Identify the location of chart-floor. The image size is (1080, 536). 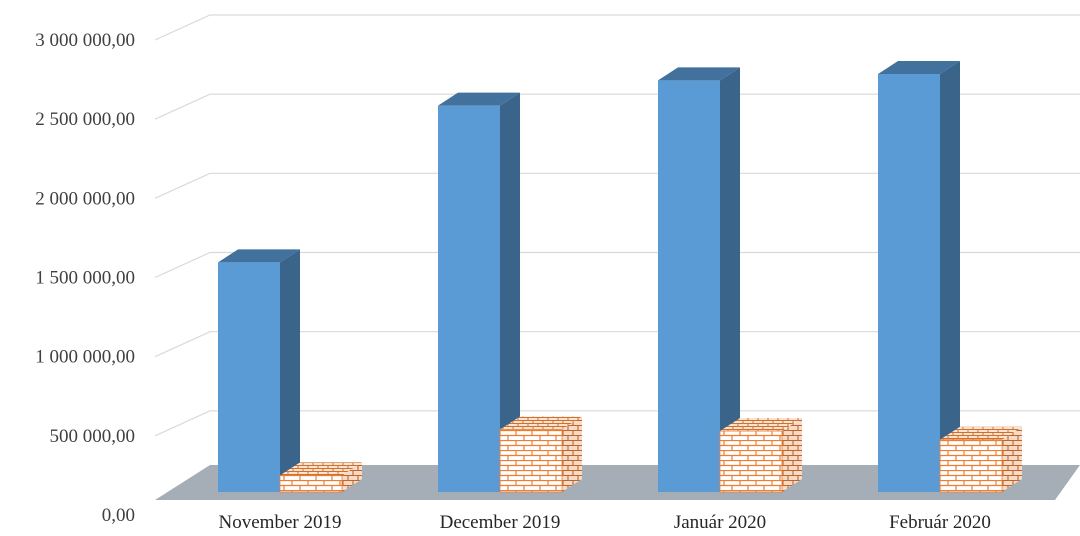
(617, 482).